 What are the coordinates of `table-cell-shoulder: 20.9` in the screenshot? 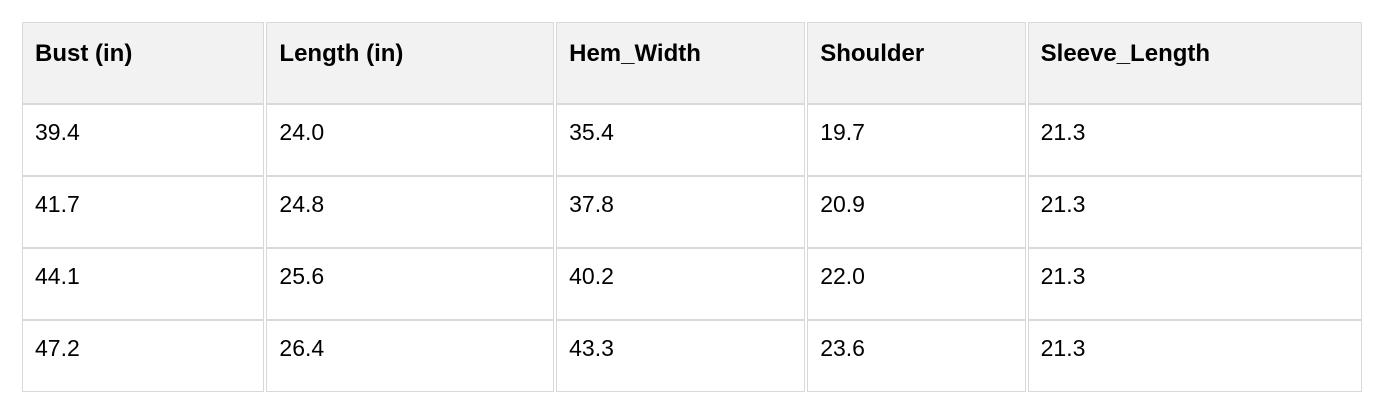 It's located at (916, 212).